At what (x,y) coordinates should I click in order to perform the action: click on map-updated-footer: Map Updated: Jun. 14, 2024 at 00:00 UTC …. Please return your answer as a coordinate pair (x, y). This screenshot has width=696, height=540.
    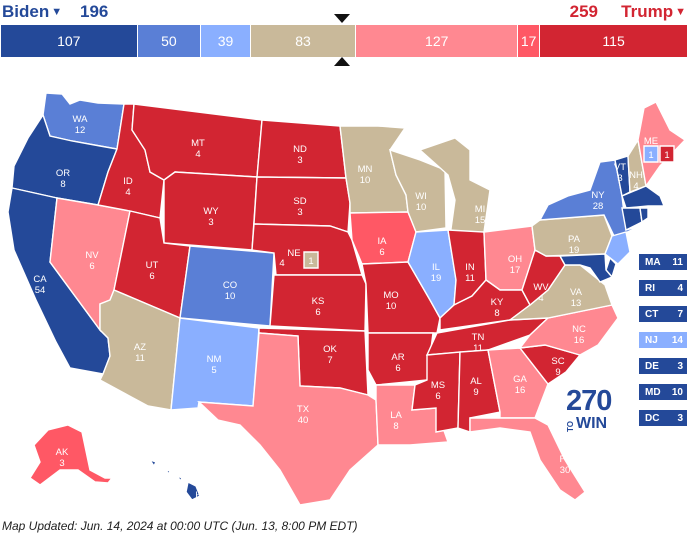
    Looking at the image, I should click on (180, 526).